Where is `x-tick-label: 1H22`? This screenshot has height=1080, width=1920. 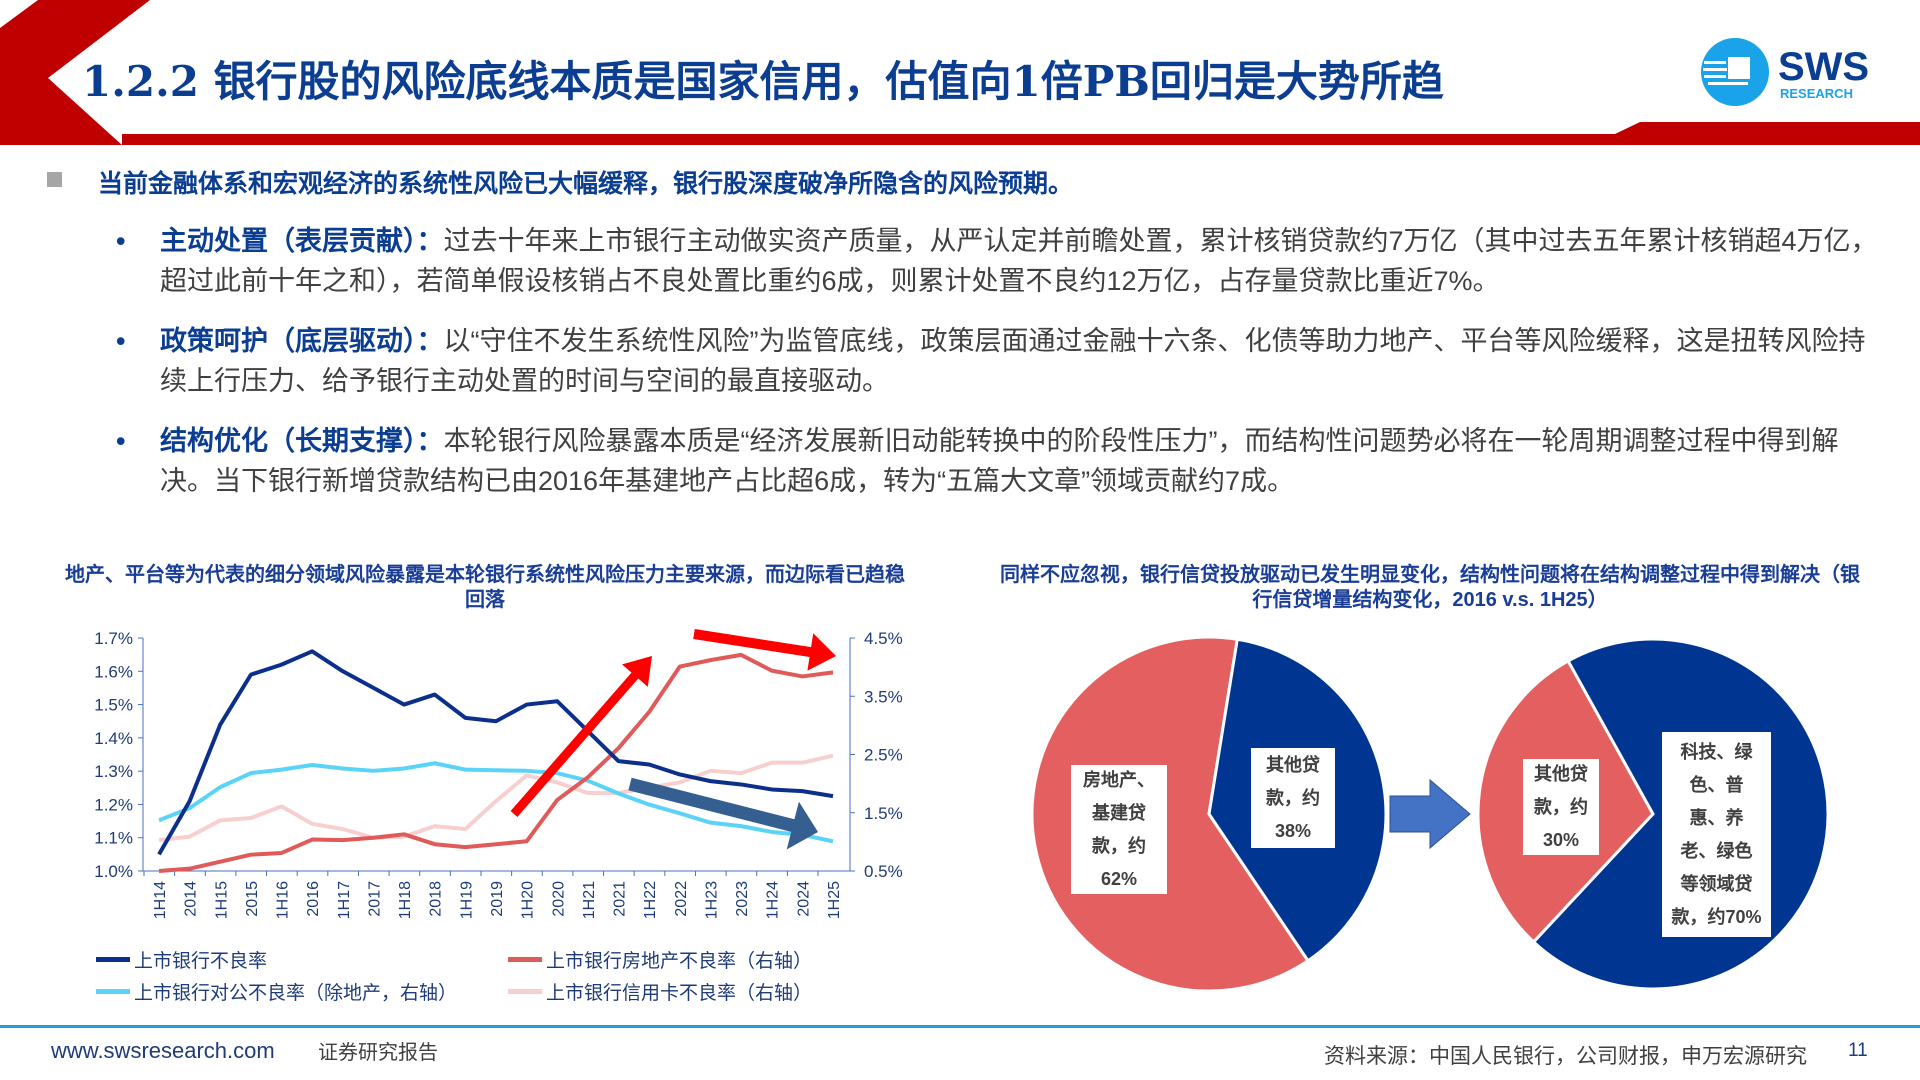 x-tick-label: 1H22 is located at coordinates (650, 900).